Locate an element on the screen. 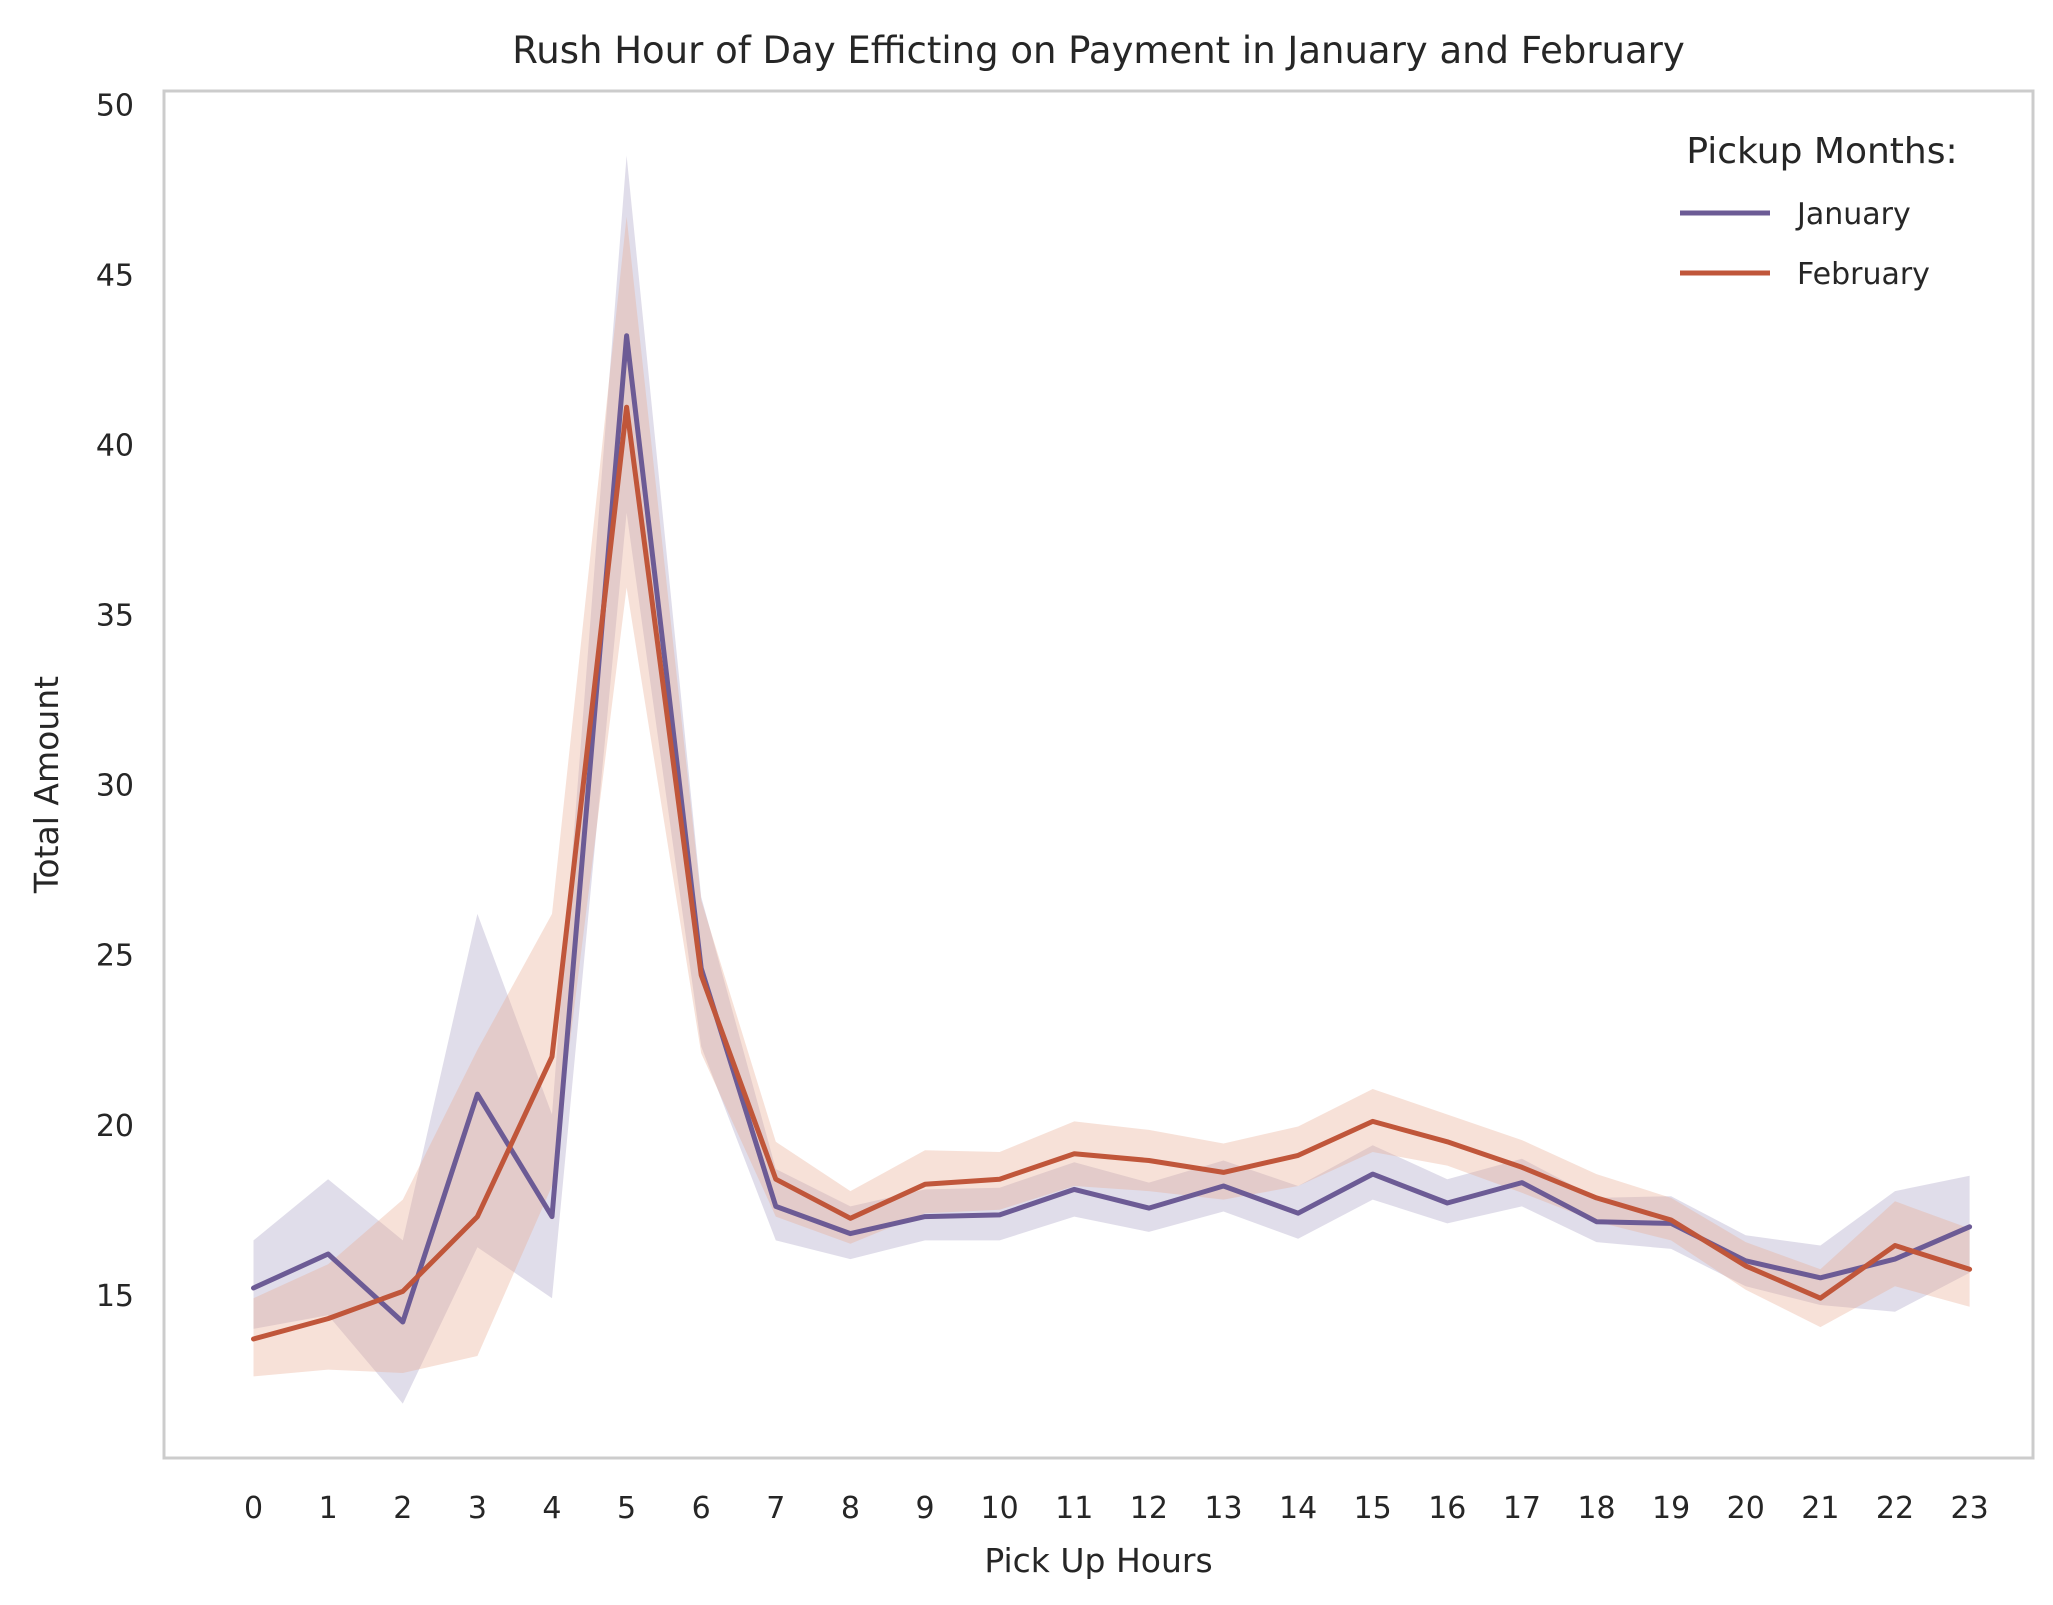 The height and width of the screenshot is (1605, 2053). x-tick-label: 19 is located at coordinates (1671, 1508).